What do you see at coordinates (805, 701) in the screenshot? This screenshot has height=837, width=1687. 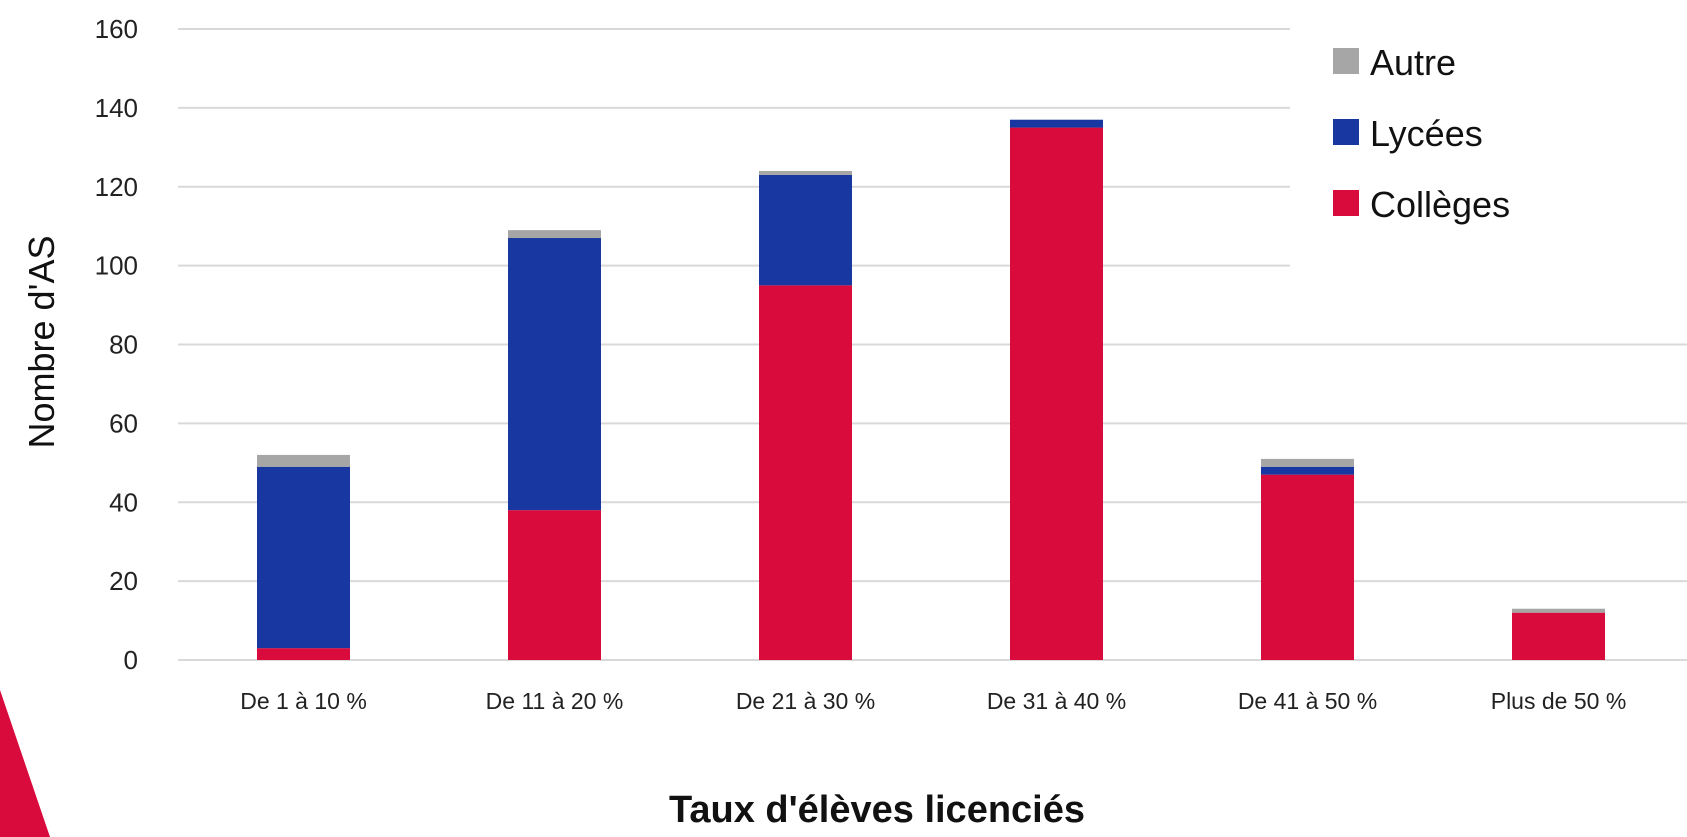 I see `x-tick-label: De 21 à 30 %` at bounding box center [805, 701].